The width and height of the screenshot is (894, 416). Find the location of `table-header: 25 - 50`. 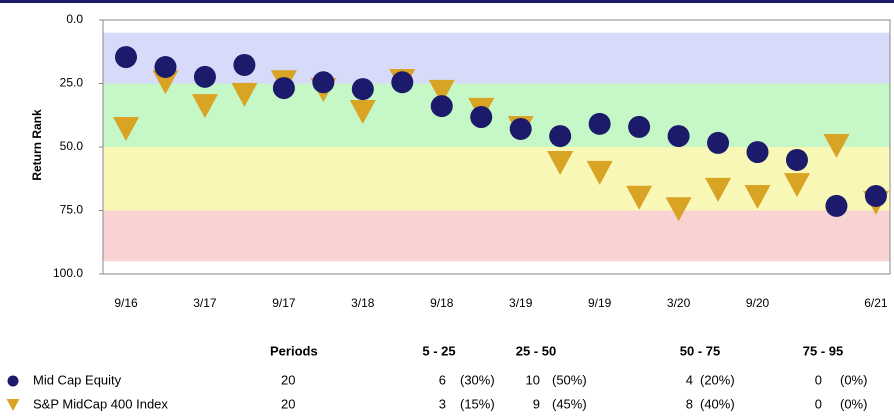

table-header: 25 - 50 is located at coordinates (536, 350).